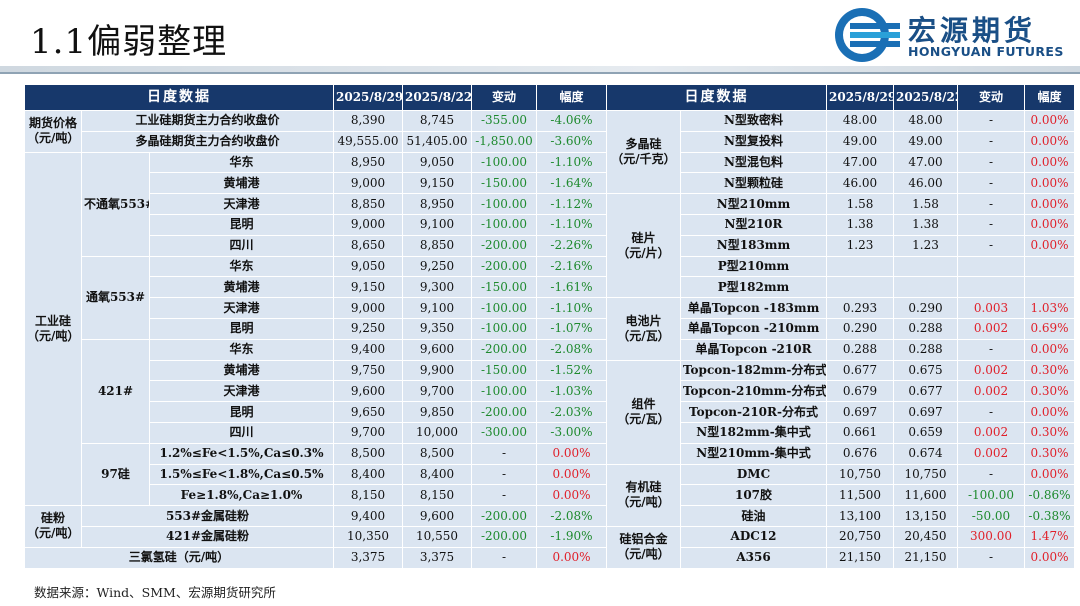  I want to click on item-name: 553#金属硅粉, so click(207, 516).